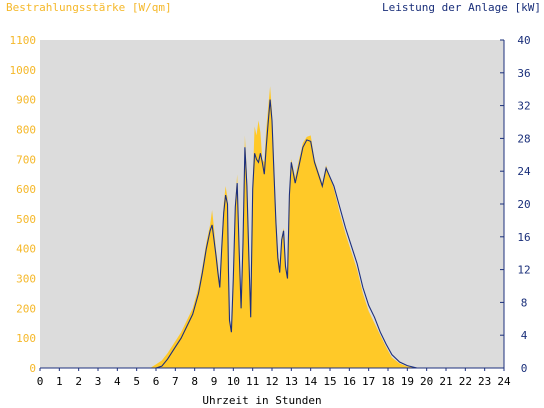 This screenshot has width=544, height=408. I want to click on left-tick-label: 600, so click(26, 189).